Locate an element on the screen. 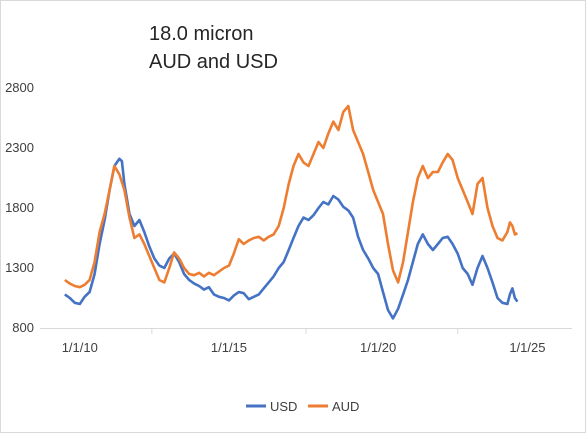 The height and width of the screenshot is (433, 586). legend-label-usd: USD is located at coordinates (283, 406).